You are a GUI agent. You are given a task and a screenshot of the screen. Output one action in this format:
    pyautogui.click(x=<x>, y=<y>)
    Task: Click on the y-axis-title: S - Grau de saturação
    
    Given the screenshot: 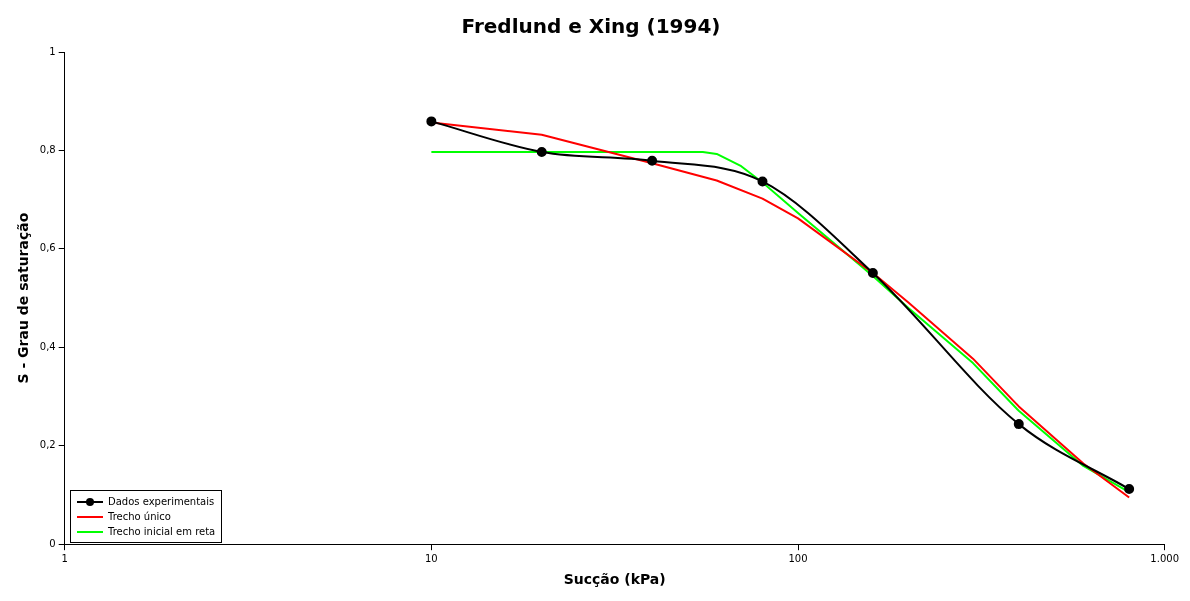 What is the action you would take?
    pyautogui.click(x=23, y=298)
    